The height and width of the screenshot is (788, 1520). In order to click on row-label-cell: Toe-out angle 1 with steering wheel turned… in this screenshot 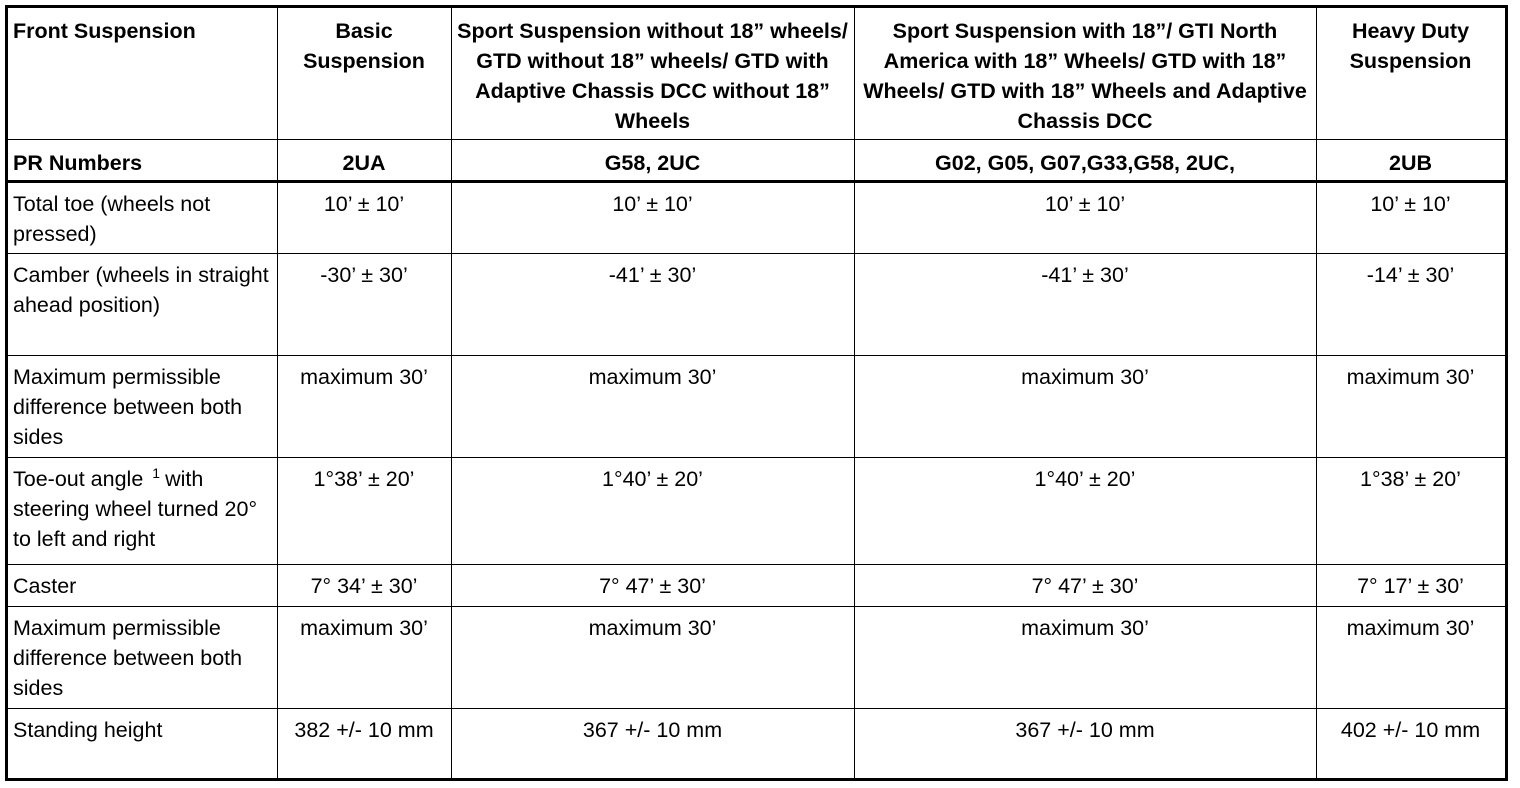, I will do `click(142, 511)`.